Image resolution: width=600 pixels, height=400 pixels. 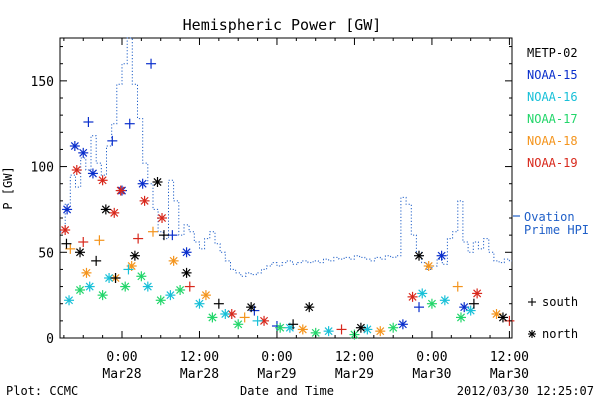 I want to click on x-tick-sublabel-2: Mar29, so click(x=276, y=374).